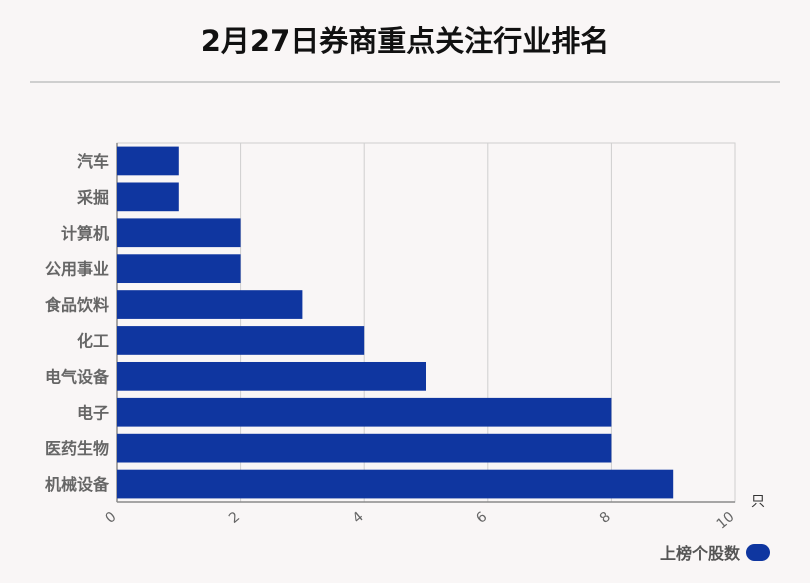 The width and height of the screenshot is (810, 583). What do you see at coordinates (85, 233) in the screenshot?
I see `category-label: 计算机` at bounding box center [85, 233].